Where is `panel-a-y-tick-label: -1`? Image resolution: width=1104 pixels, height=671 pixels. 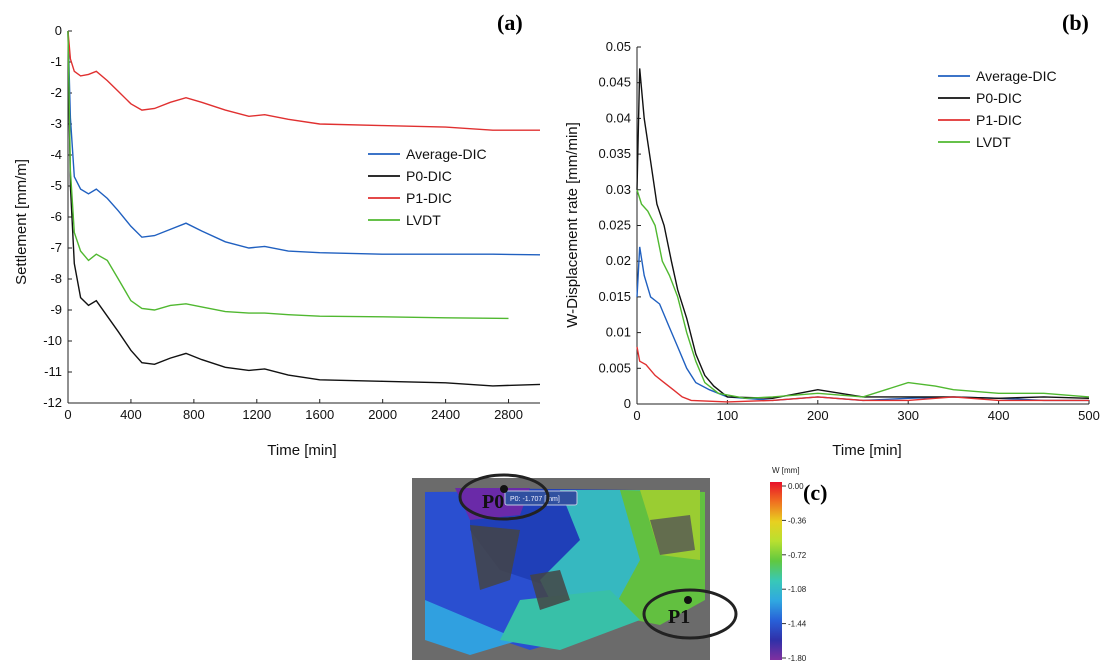
panel-a-y-tick-label: -1 is located at coordinates (56, 61).